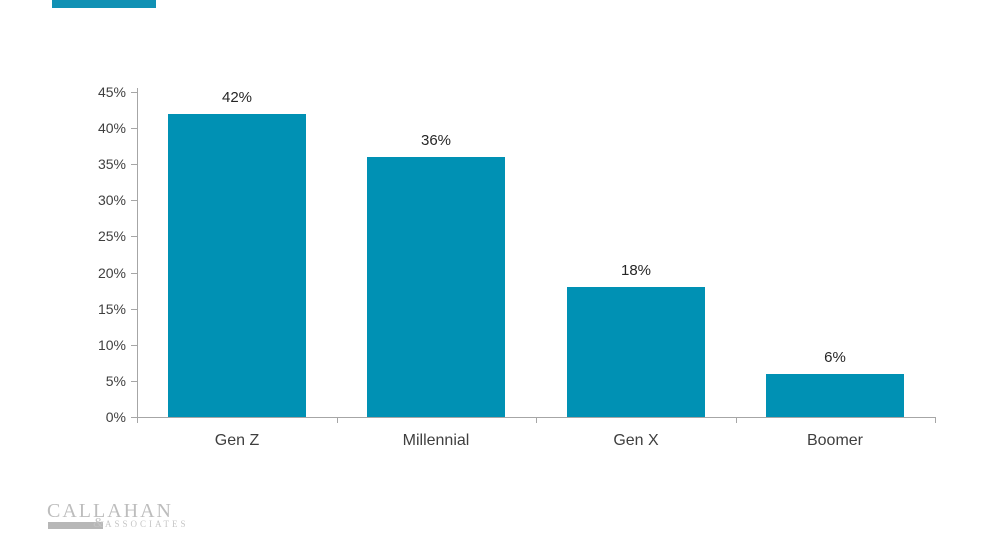 The image size is (1000, 545). What do you see at coordinates (111, 309) in the screenshot?
I see `y-tick-label: 15%` at bounding box center [111, 309].